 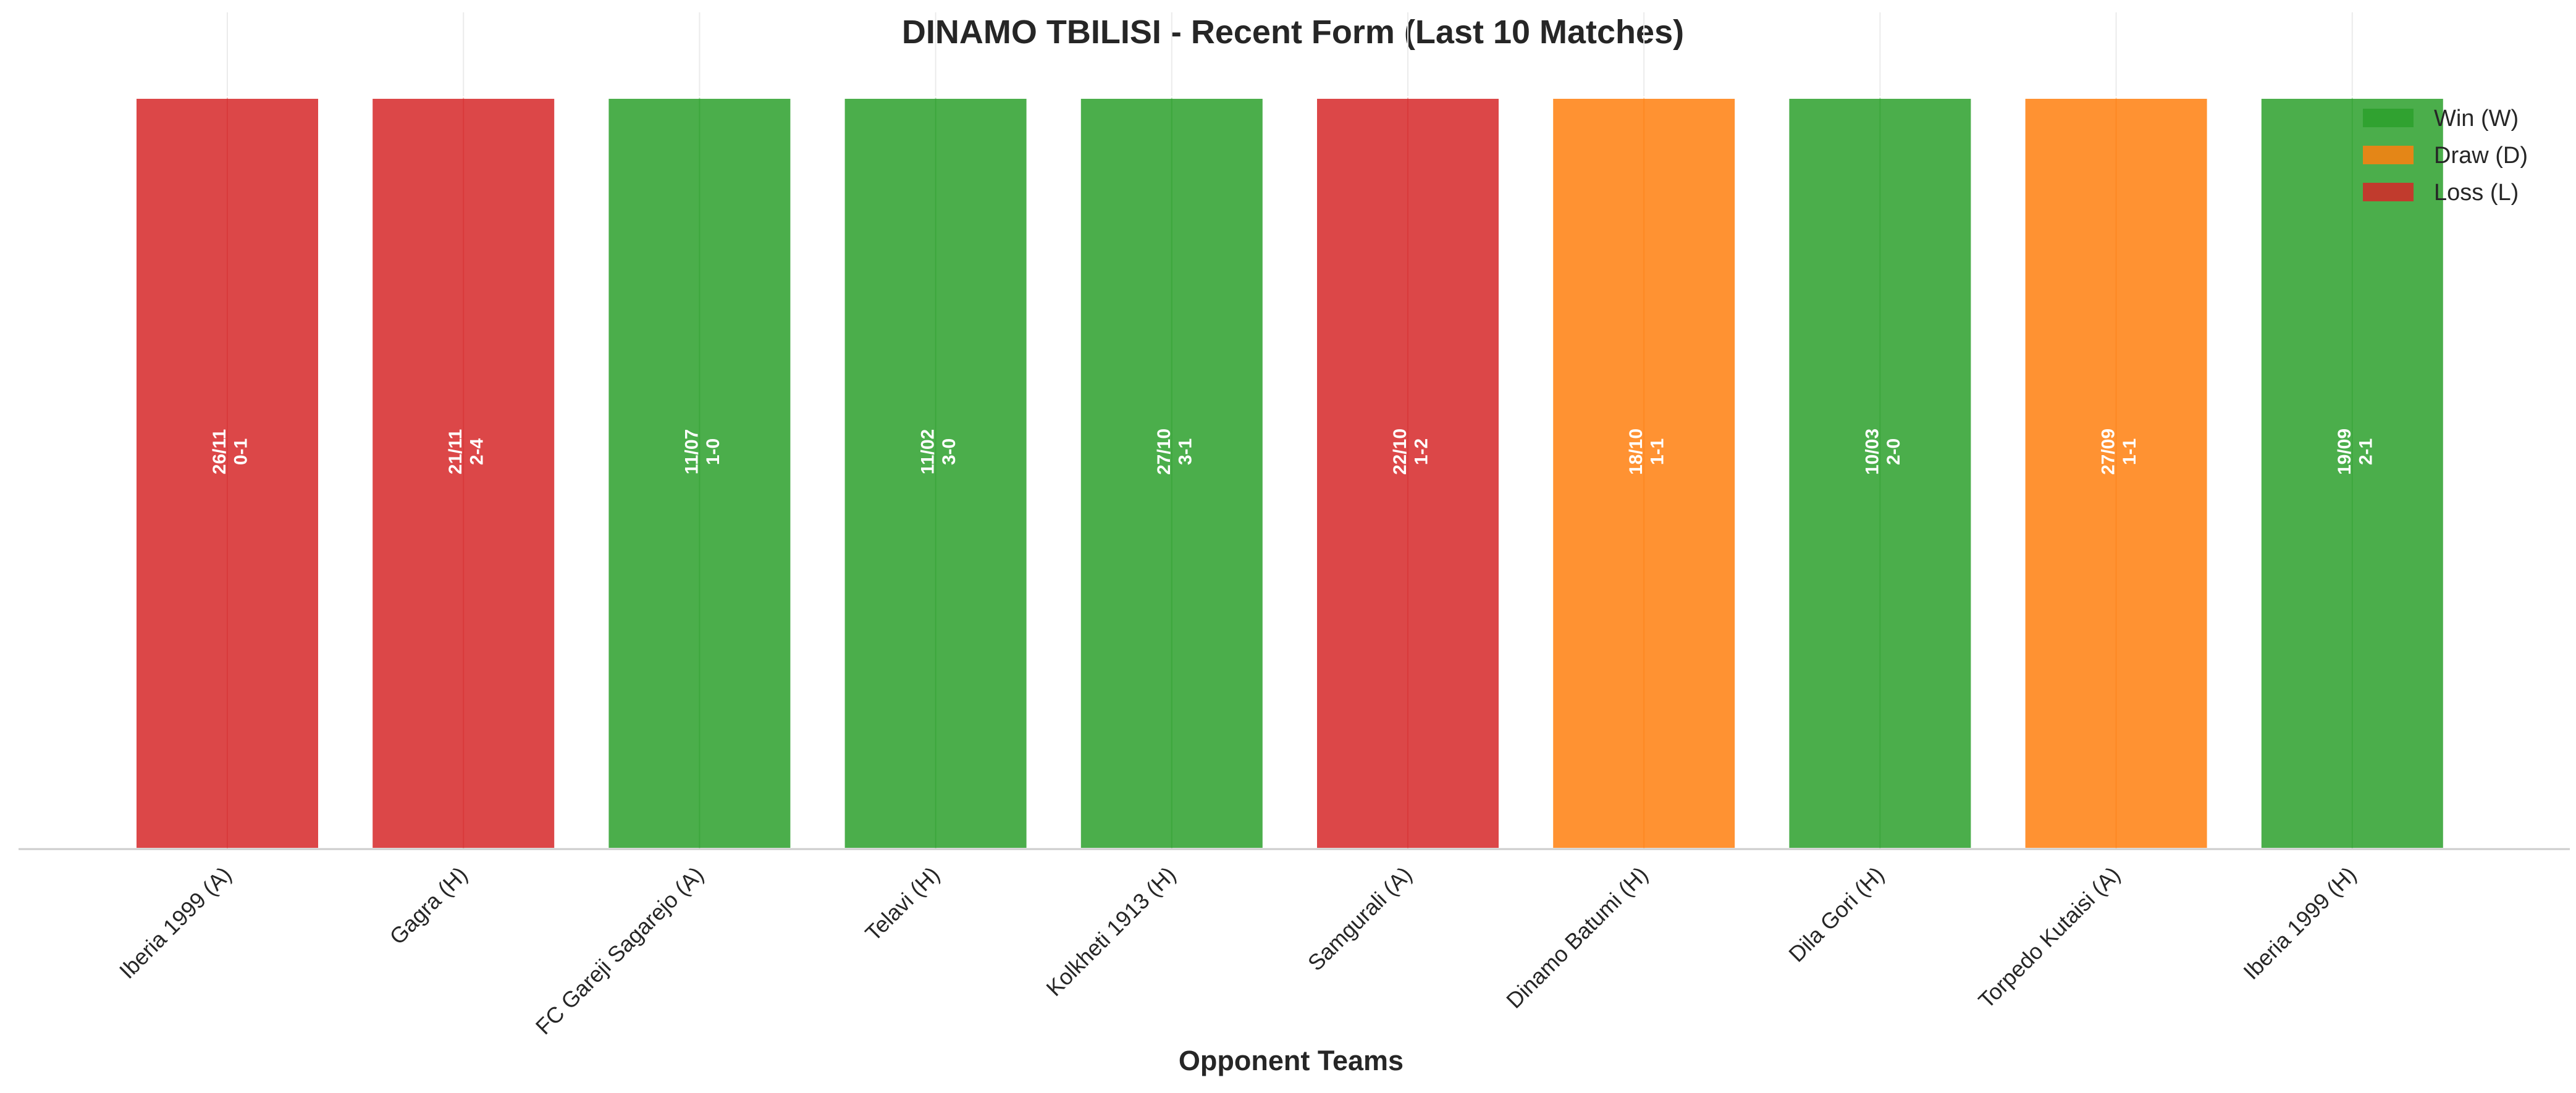 What do you see at coordinates (1185, 451) in the screenshot?
I see `bar-score-label: 3-1` at bounding box center [1185, 451].